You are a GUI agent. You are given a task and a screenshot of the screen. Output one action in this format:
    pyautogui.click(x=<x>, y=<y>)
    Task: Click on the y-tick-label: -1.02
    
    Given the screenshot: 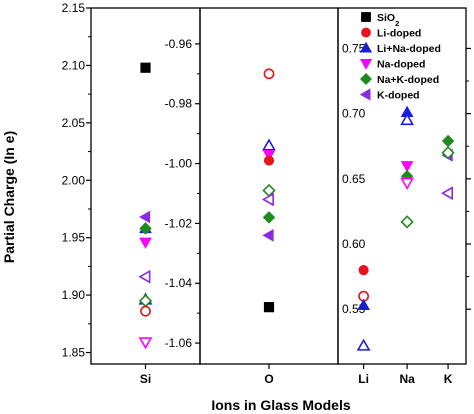 What is the action you would take?
    pyautogui.click(x=179, y=223)
    